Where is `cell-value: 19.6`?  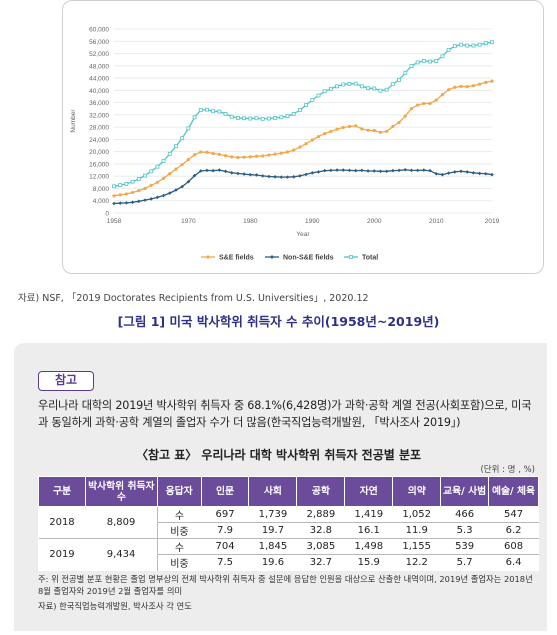 cell-value: 19.6 is located at coordinates (272, 562).